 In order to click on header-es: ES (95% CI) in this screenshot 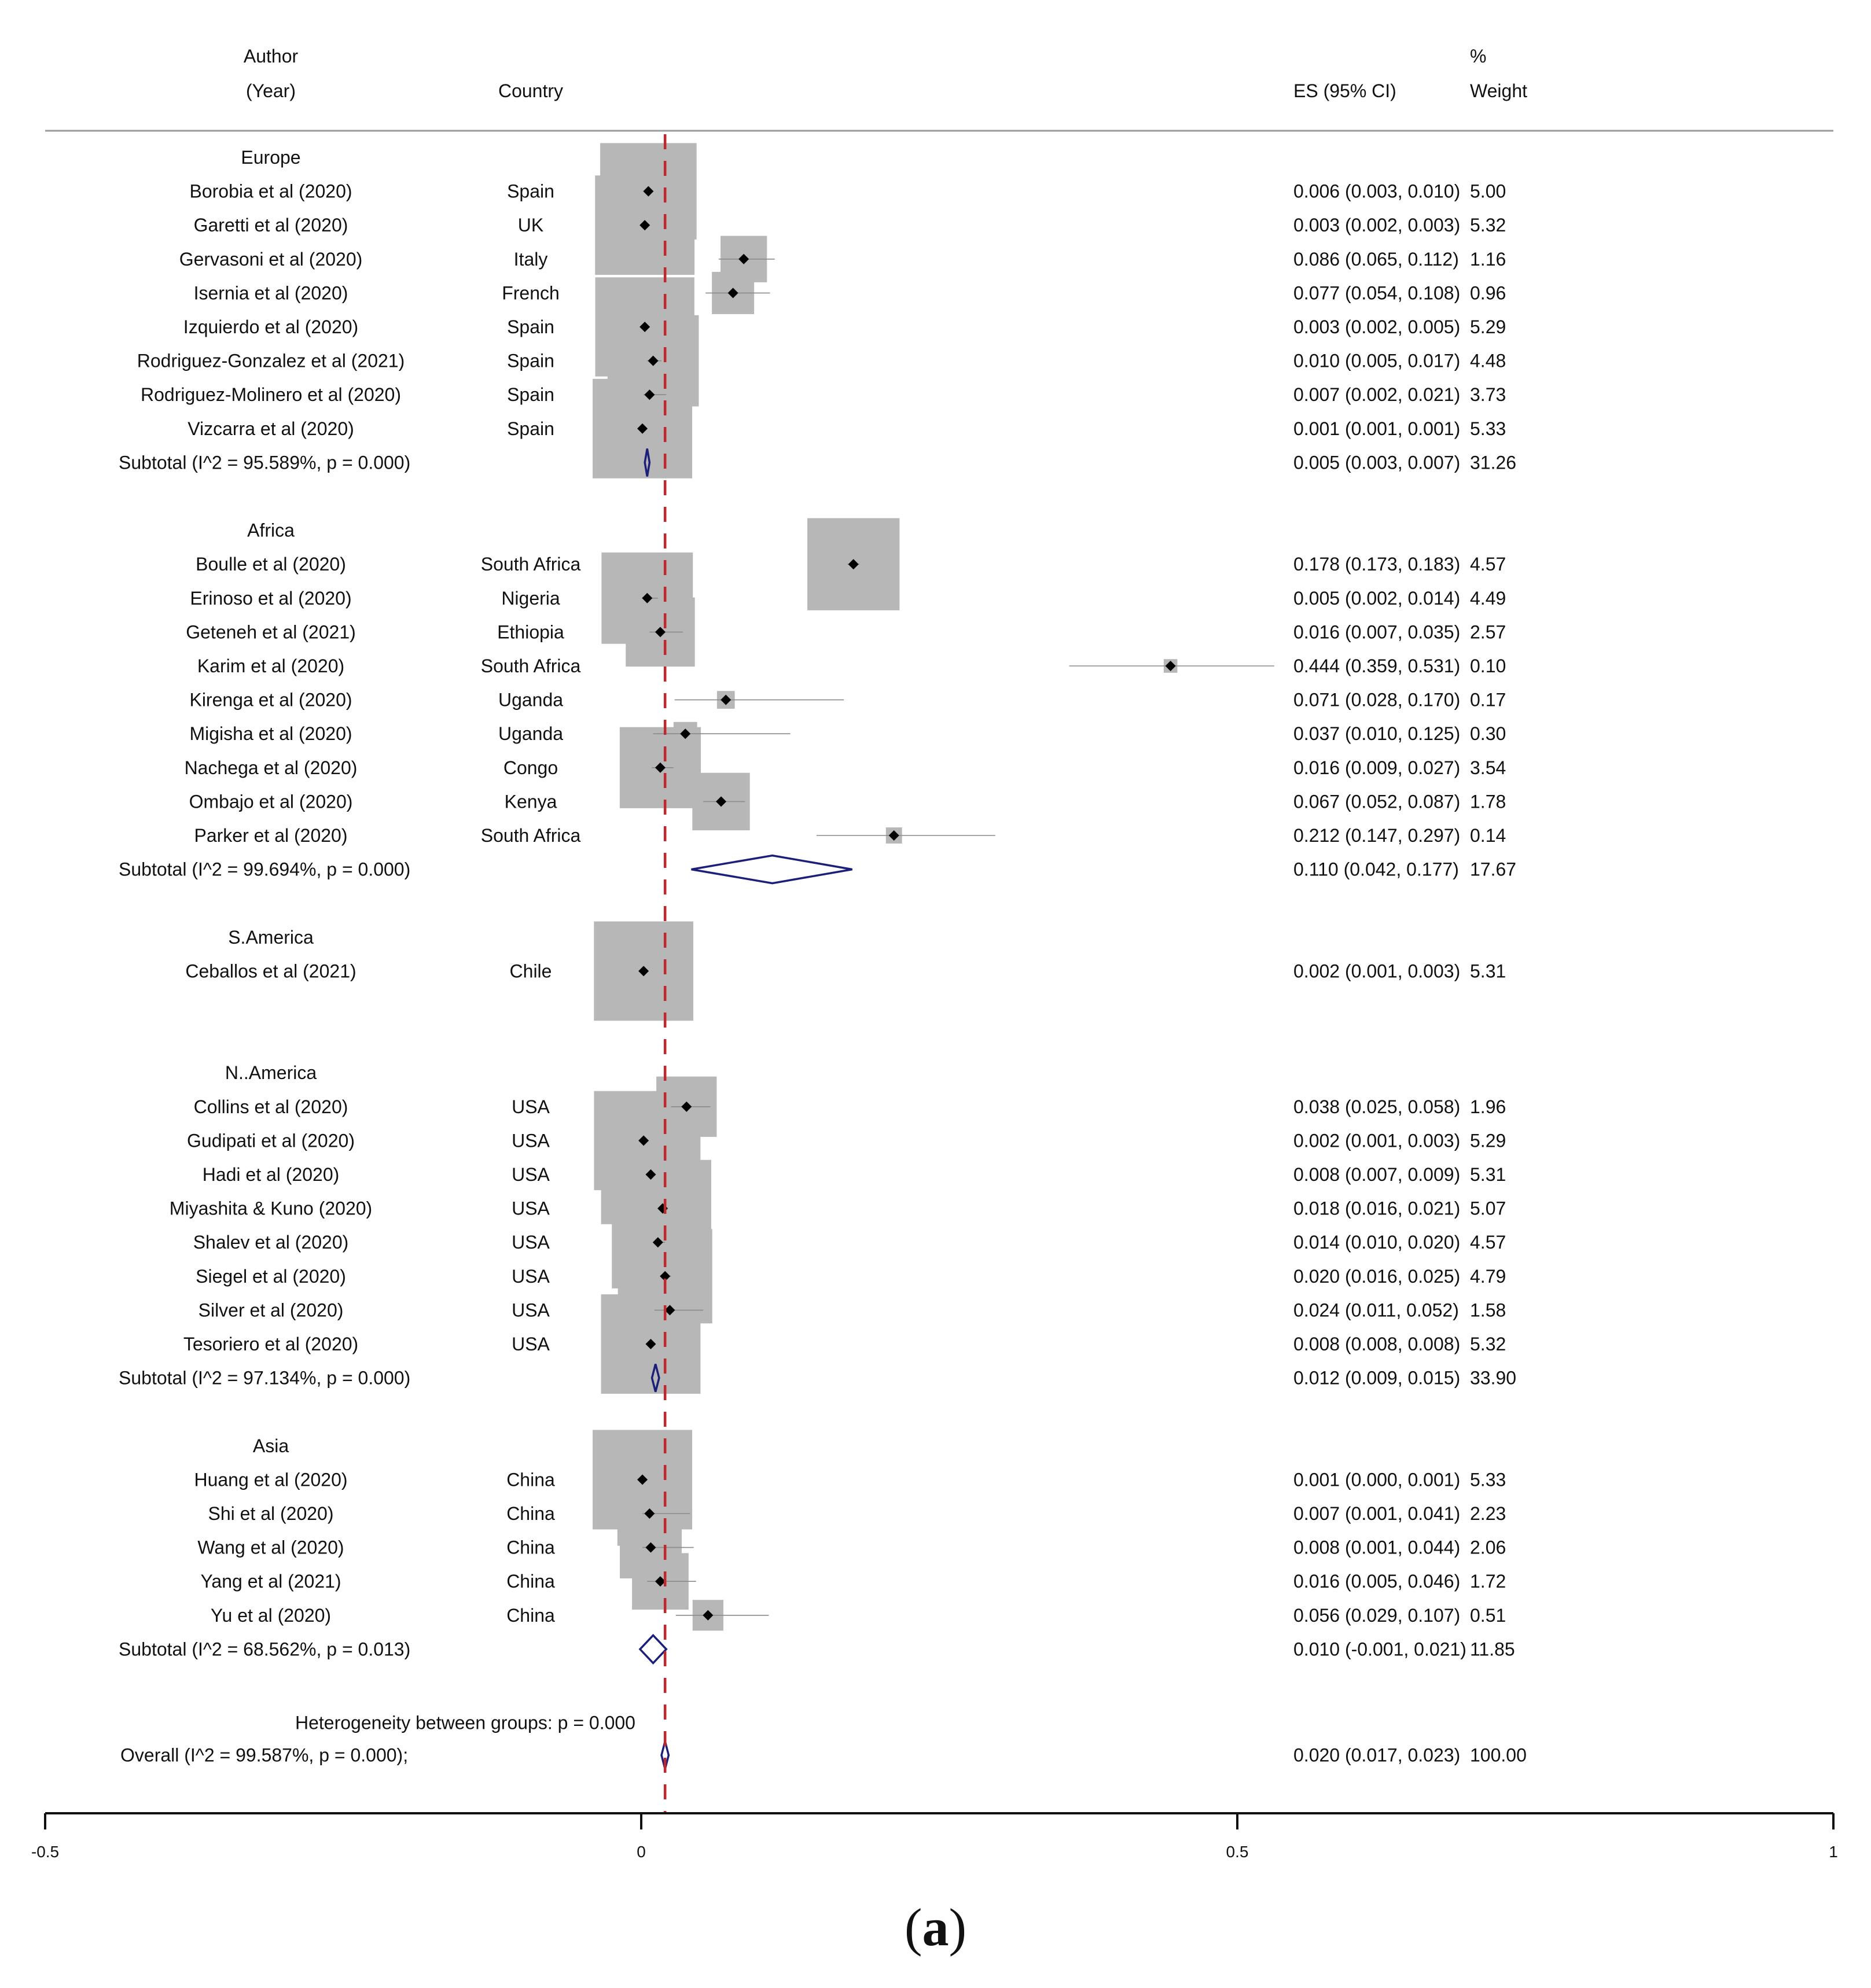, I will do `click(1345, 91)`.